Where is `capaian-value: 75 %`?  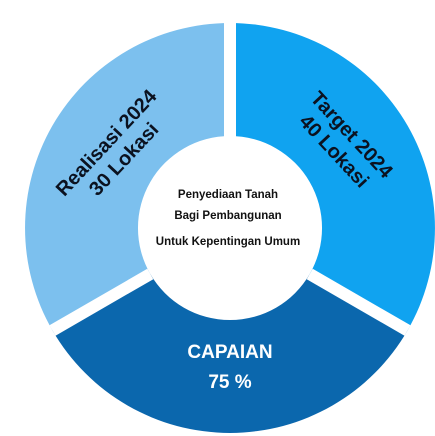 capaian-value: 75 % is located at coordinates (229, 382).